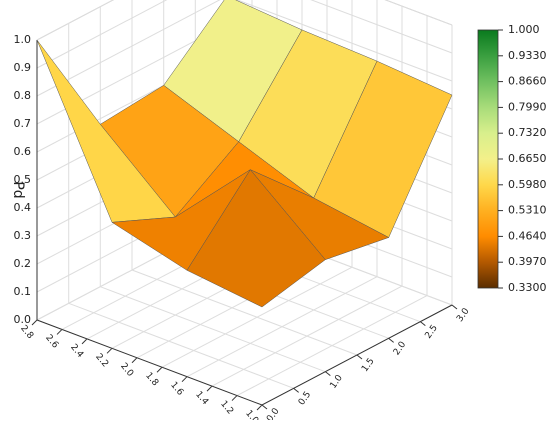 Image resolution: width=550 pixels, height=424 pixels. Describe the element at coordinates (23, 95) in the screenshot. I see `z-tick-label: 0.8` at that location.